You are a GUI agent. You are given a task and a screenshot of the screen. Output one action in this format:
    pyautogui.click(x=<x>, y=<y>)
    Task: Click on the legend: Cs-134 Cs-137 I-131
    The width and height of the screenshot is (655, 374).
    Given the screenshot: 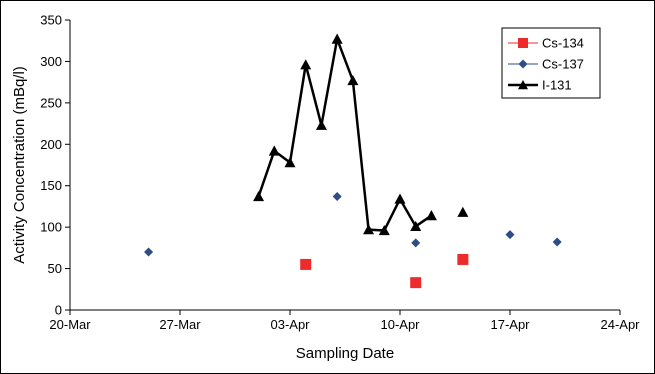 What is the action you would take?
    pyautogui.click(x=551, y=63)
    